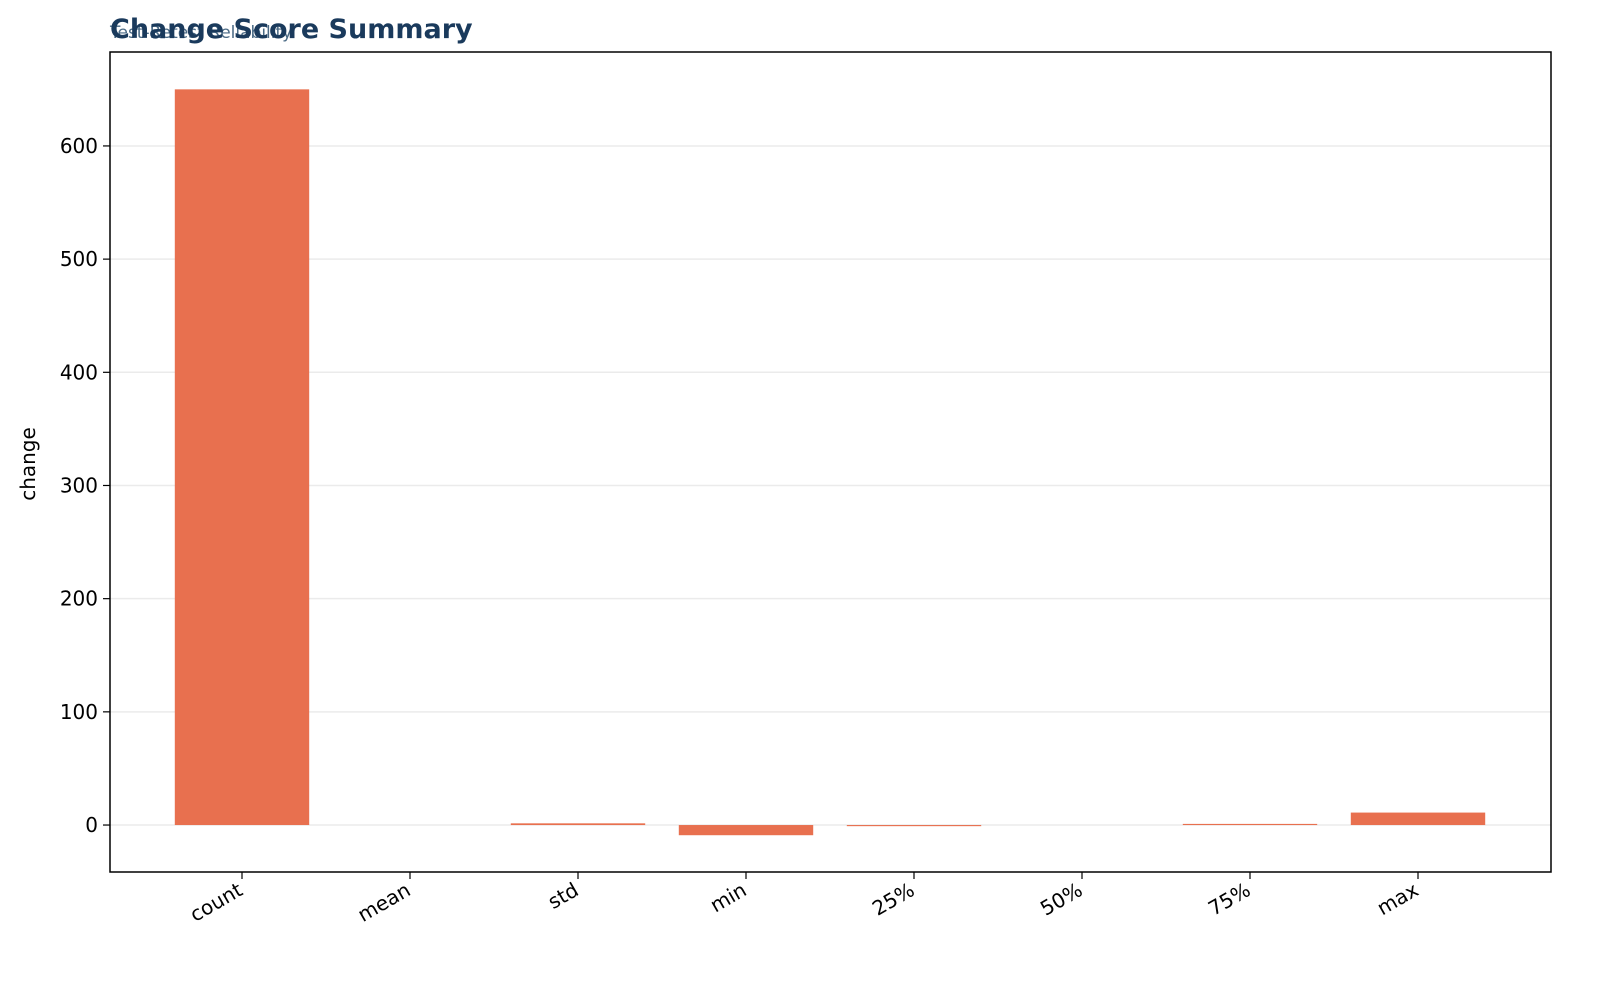 Image resolution: width=1600 pixels, height=982 pixels. What do you see at coordinates (1229, 899) in the screenshot?
I see `x-tick-label: 75%` at bounding box center [1229, 899].